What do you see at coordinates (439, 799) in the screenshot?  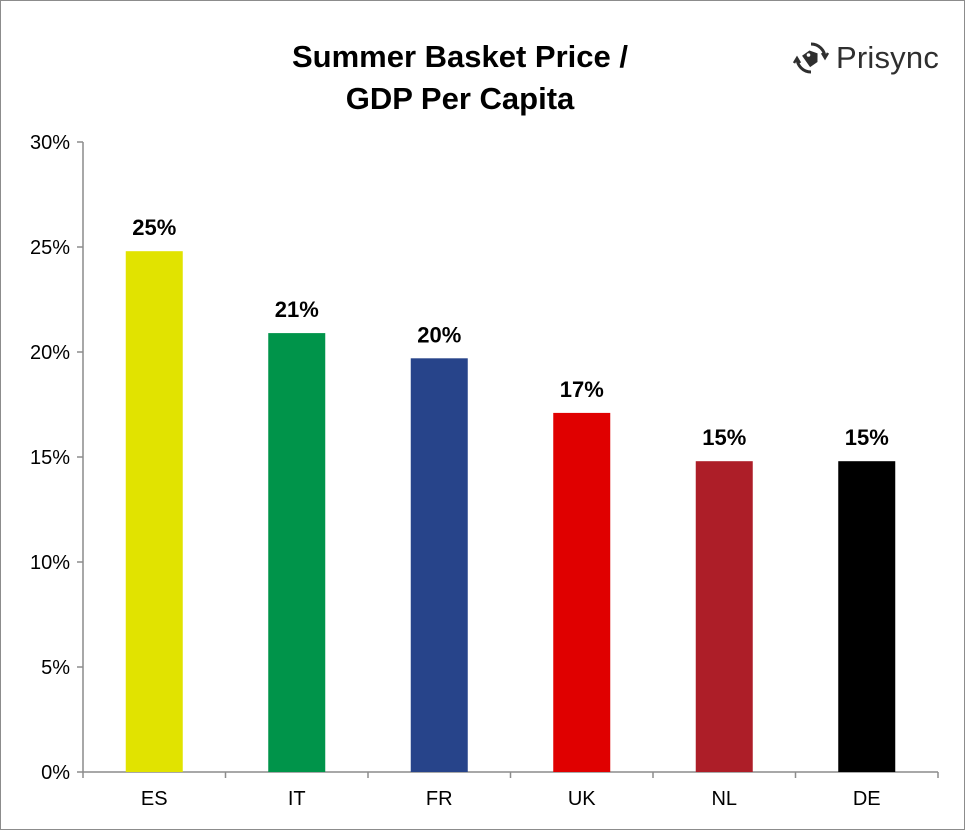 I see `category-label-fr: FR` at bounding box center [439, 799].